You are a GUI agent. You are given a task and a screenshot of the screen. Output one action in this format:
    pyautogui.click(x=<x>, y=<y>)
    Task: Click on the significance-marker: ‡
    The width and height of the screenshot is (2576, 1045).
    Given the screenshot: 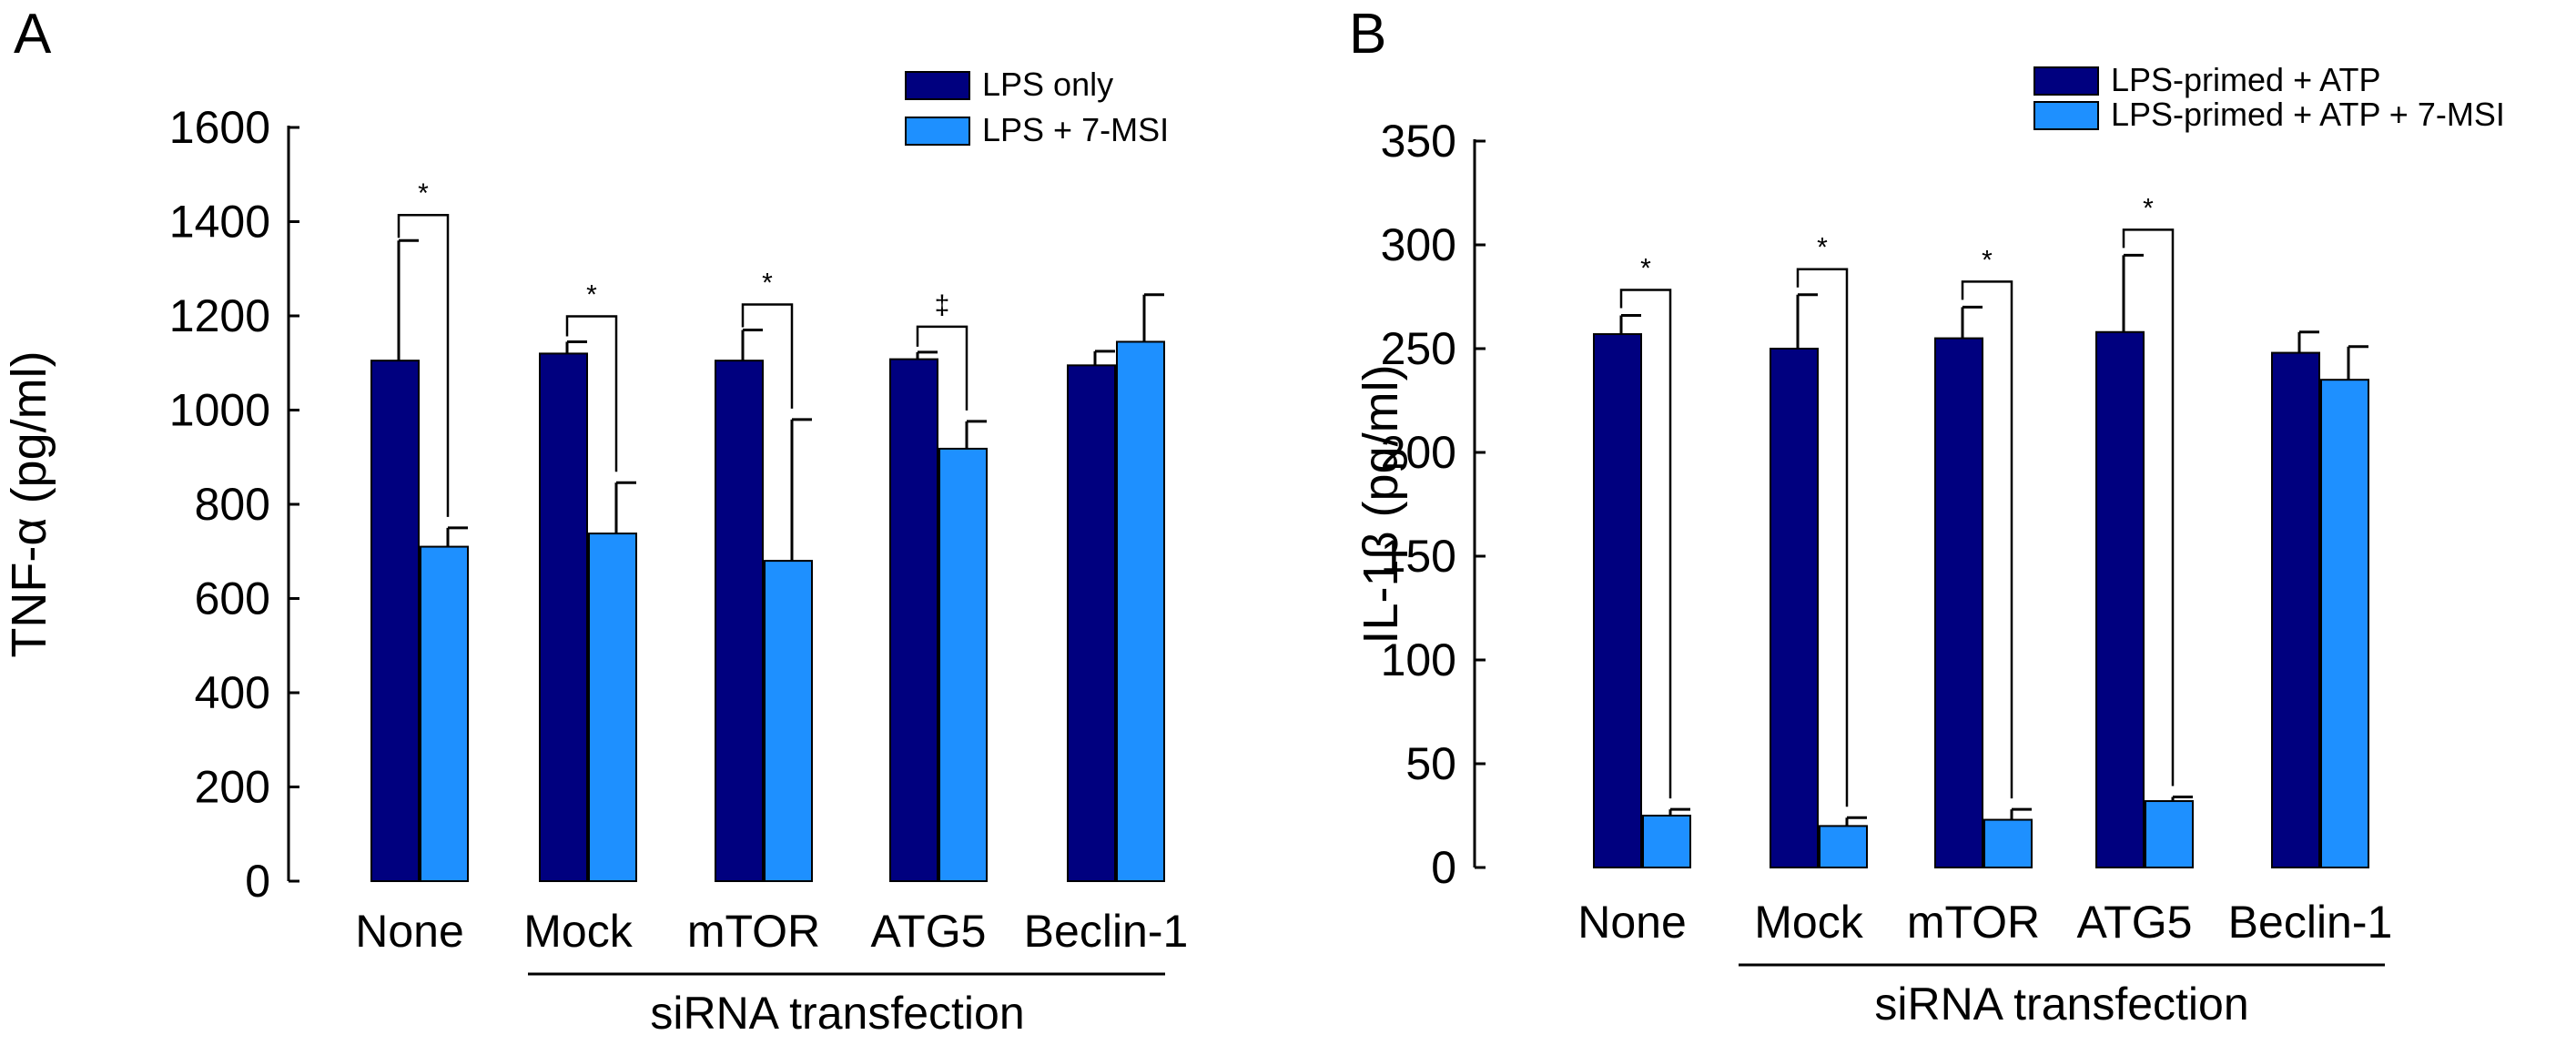 What is the action you would take?
    pyautogui.click(x=943, y=305)
    